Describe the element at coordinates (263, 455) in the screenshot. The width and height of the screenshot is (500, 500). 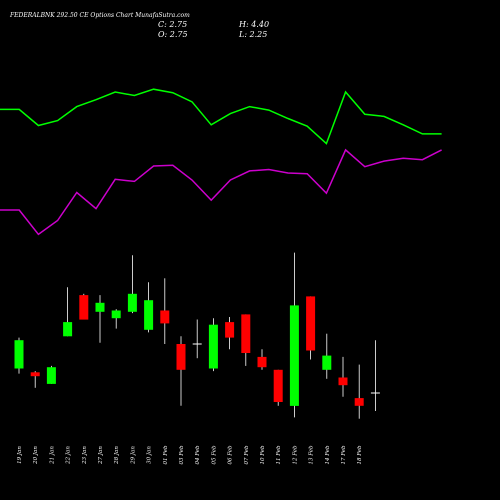
I see `x-tick-label: 10 Feb` at that location.